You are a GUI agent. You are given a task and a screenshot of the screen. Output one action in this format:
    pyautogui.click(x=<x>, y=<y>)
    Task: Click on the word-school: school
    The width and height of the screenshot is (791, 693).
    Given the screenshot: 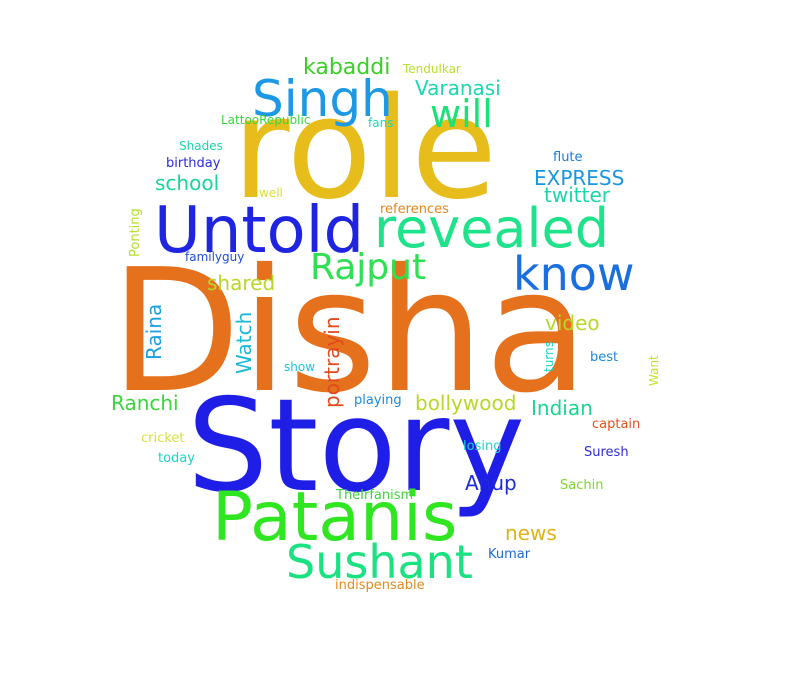 What is the action you would take?
    pyautogui.click(x=187, y=183)
    